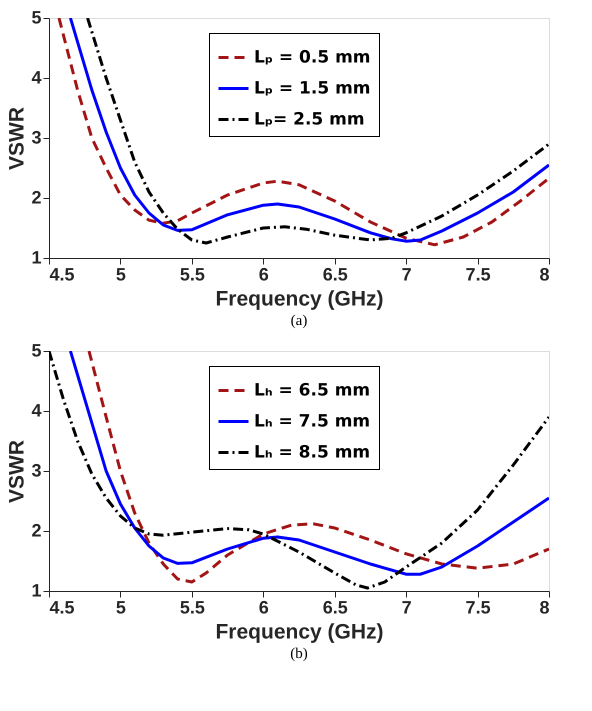  What do you see at coordinates (312, 88) in the screenshot?
I see `legend-label: Lₚ = 1.5 mm` at bounding box center [312, 88].